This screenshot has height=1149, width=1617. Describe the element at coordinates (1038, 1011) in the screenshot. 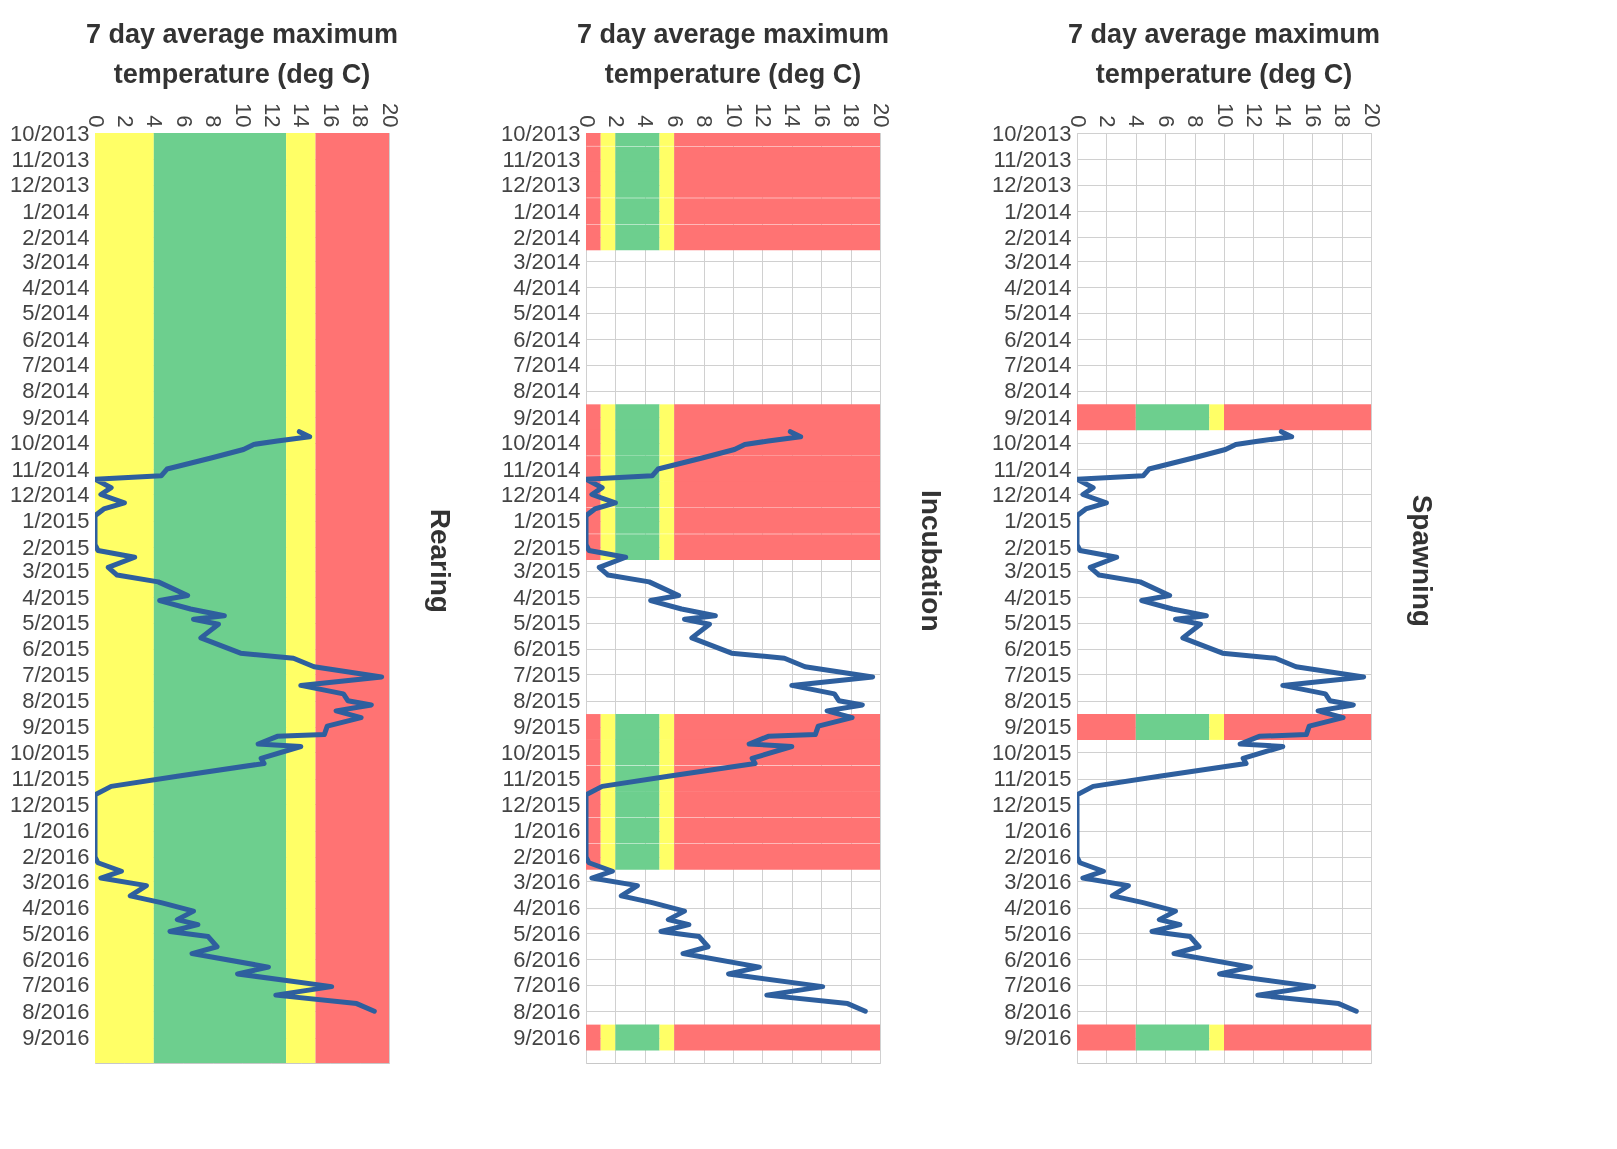

I see `y-tick-label: 8/2016` at that location.